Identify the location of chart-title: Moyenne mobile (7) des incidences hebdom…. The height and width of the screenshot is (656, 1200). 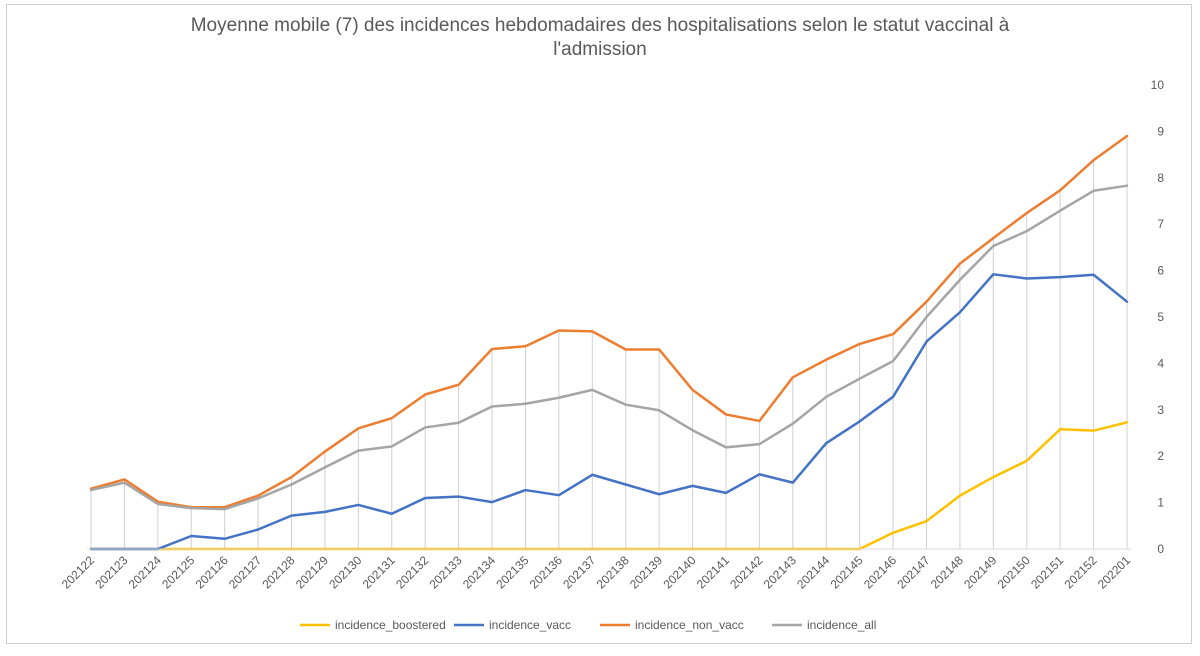
(600, 37).